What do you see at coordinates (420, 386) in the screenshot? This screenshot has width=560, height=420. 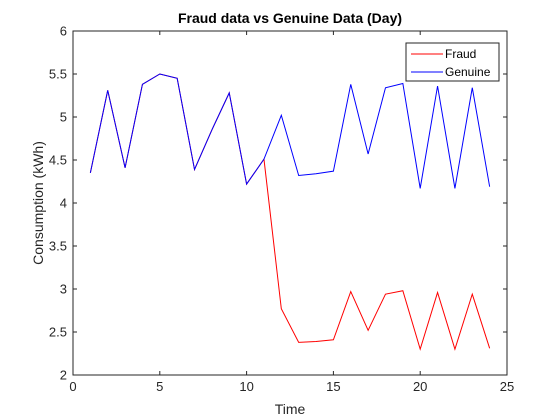 I see `x-tick-label: 20` at bounding box center [420, 386].